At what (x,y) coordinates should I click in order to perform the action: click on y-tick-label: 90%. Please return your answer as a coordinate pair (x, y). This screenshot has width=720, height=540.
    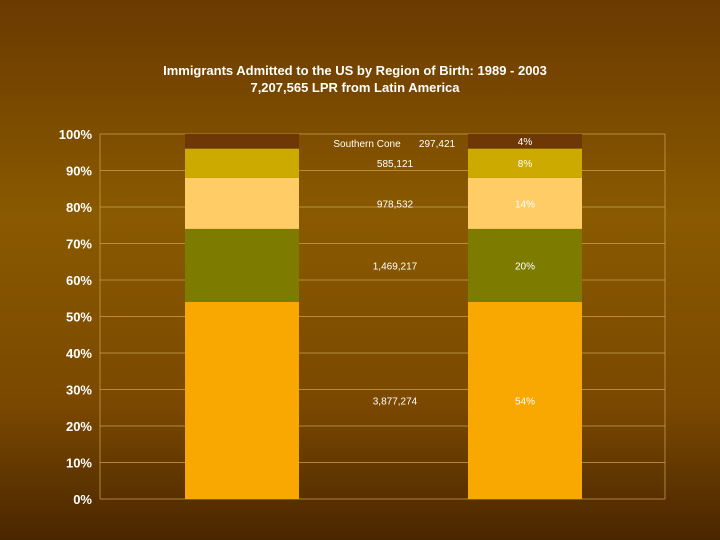
    Looking at the image, I should click on (79, 171).